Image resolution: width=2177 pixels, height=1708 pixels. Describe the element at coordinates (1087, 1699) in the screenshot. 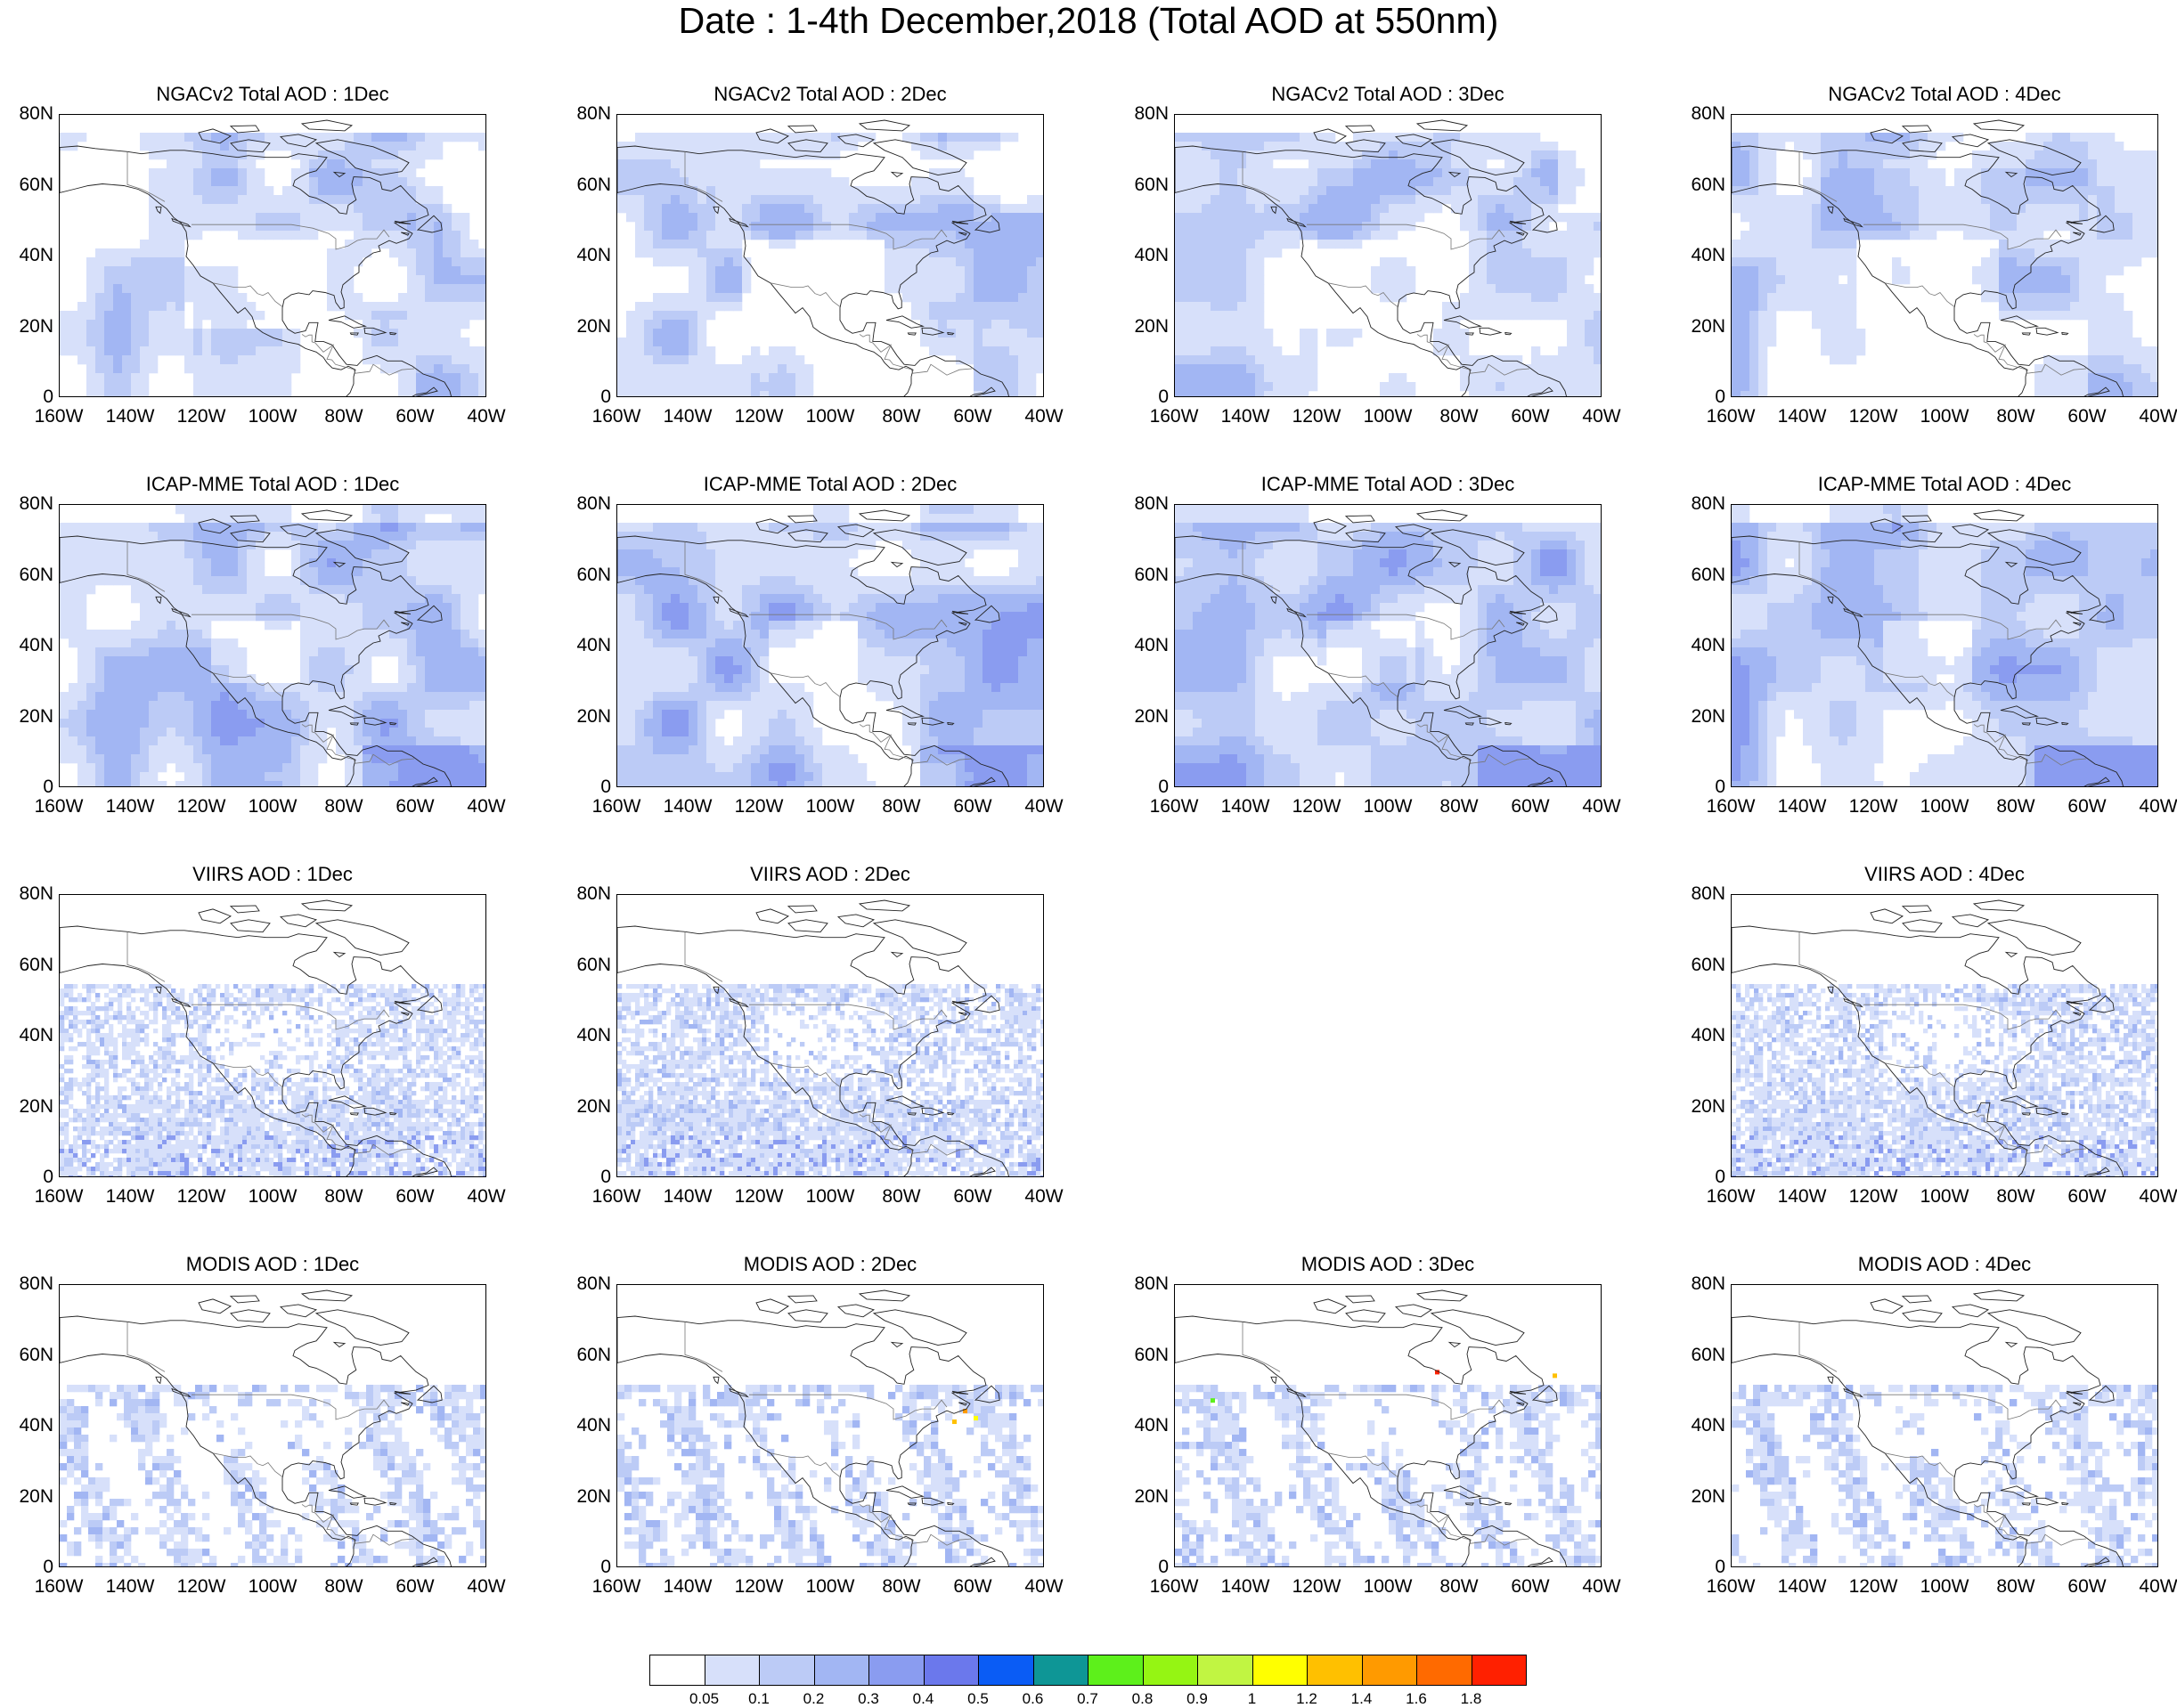

I see `colorbar-label: 0.7` at that location.